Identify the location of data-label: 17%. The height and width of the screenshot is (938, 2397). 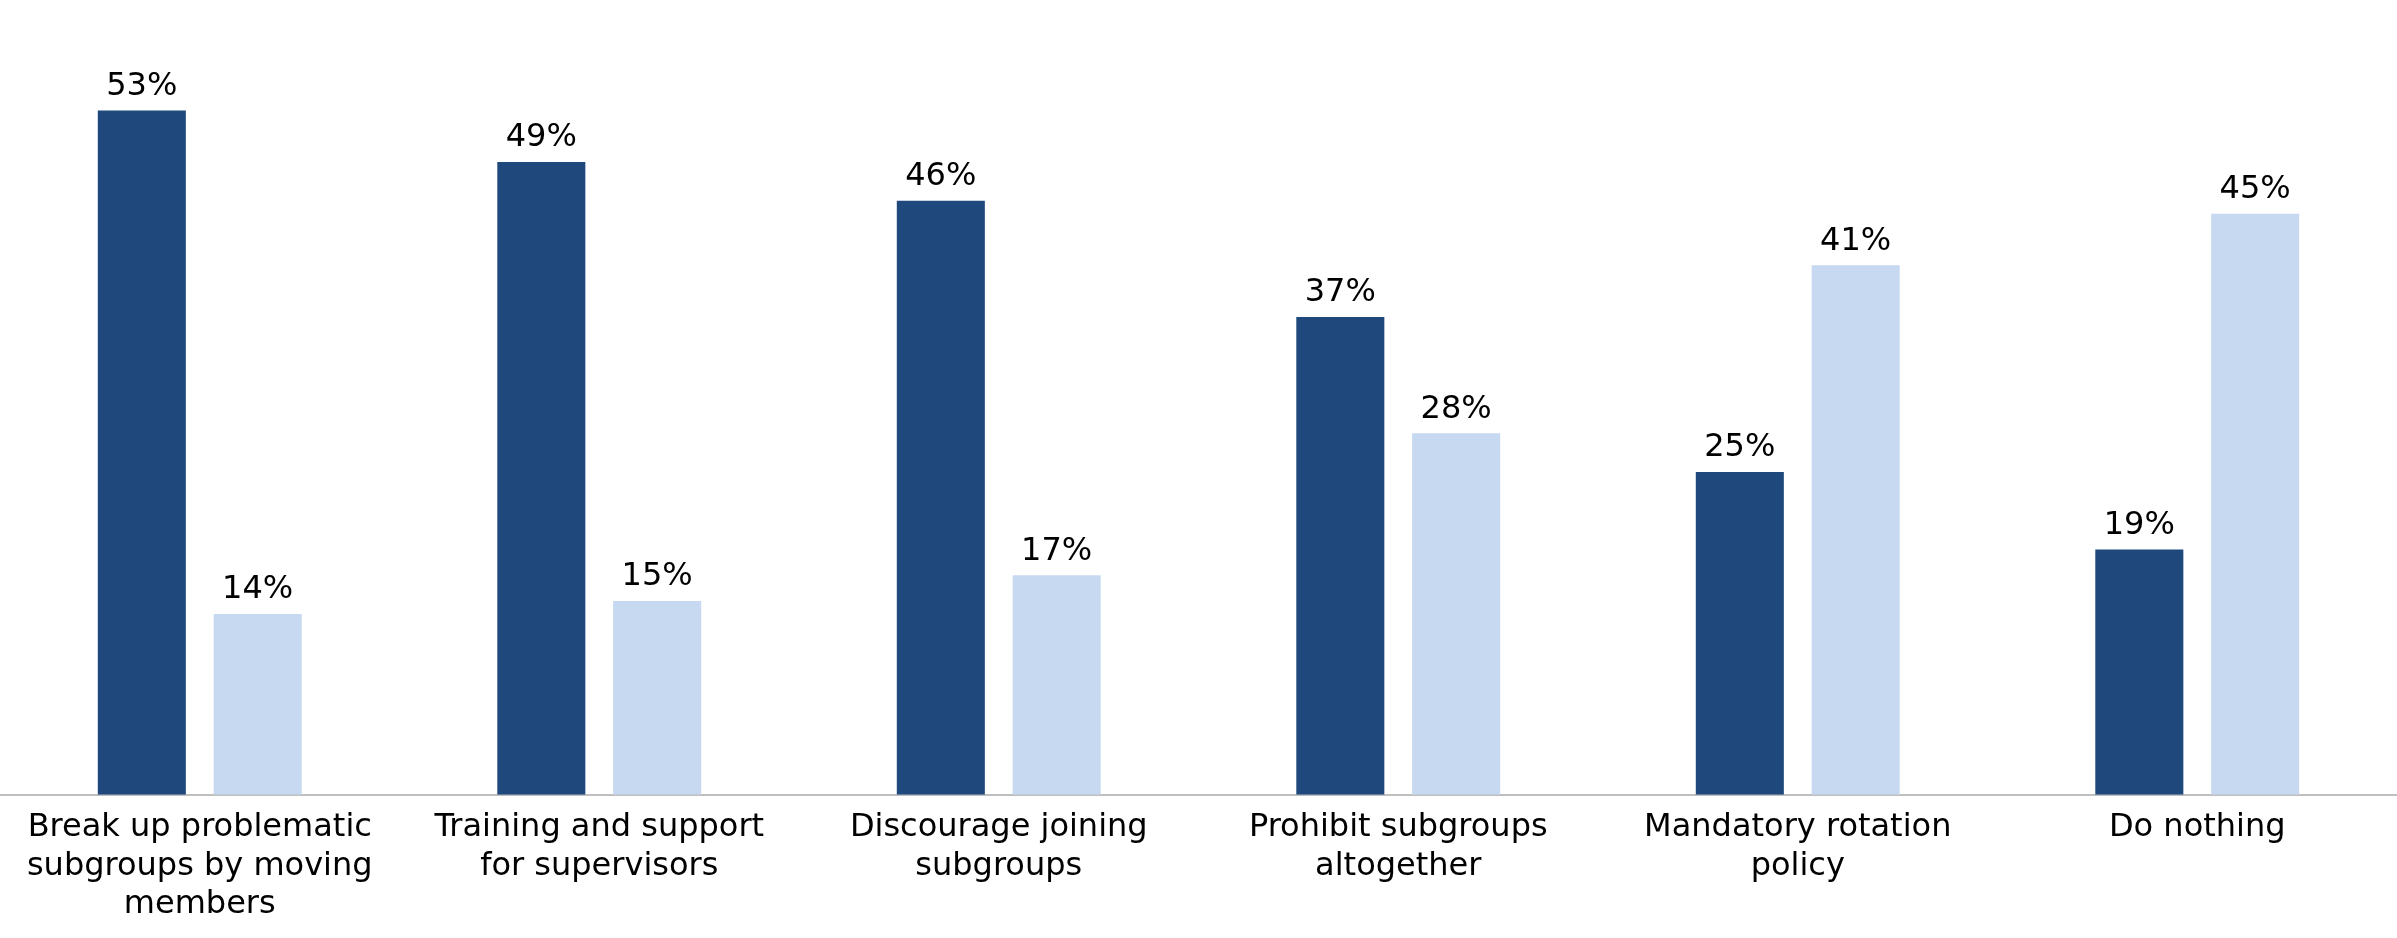
(1057, 548).